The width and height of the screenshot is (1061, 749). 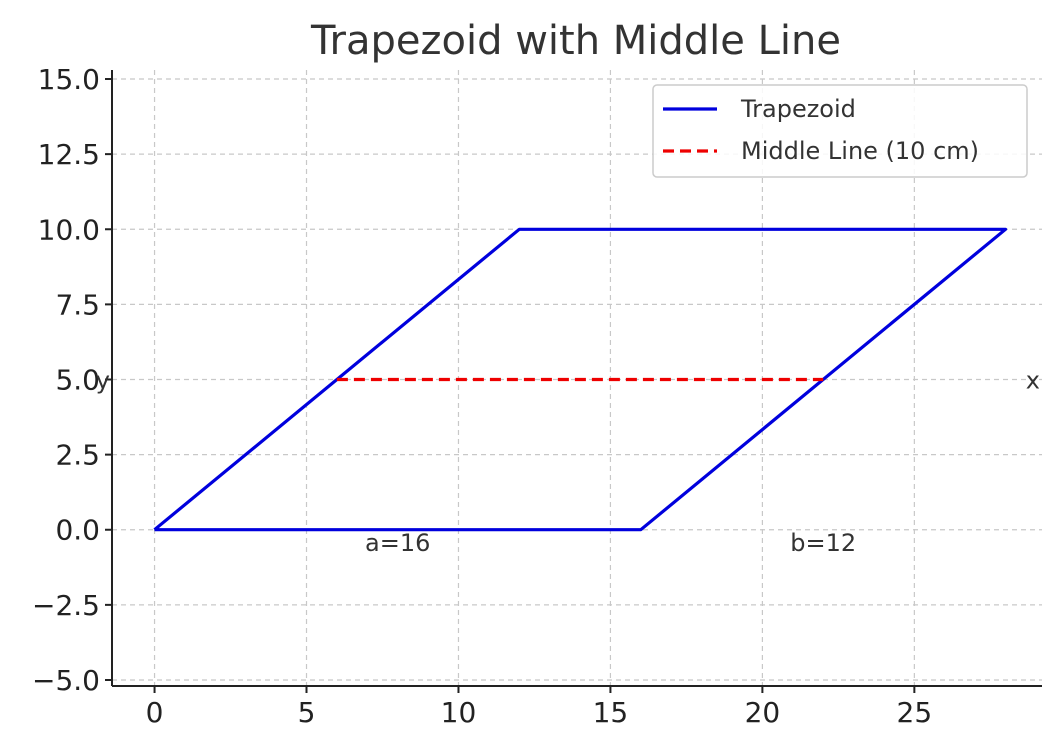 I want to click on annotation-label: b=12, so click(x=823, y=543).